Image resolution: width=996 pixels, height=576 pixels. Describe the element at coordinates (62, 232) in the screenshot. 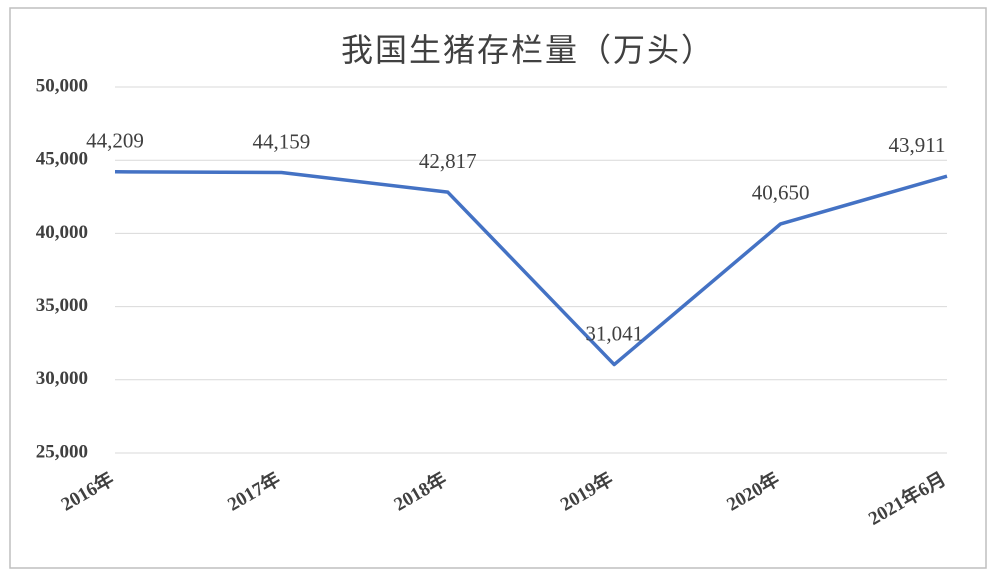

I see `y-tick-label: 40,000` at that location.